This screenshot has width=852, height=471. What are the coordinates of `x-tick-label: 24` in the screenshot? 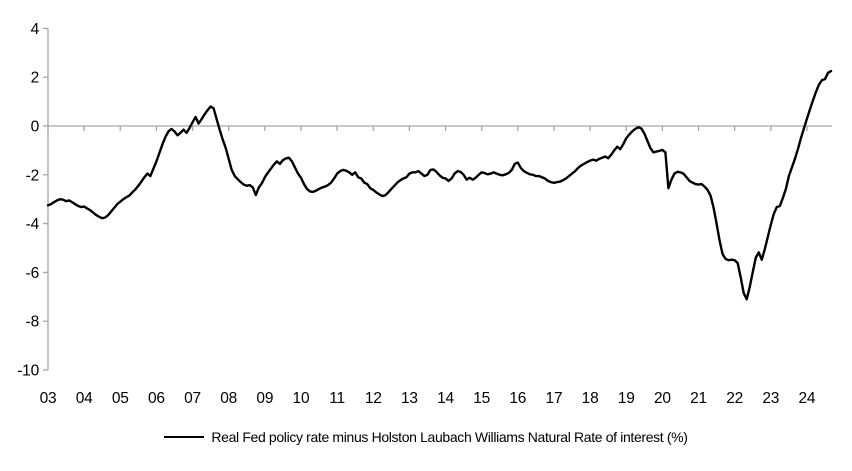 It's located at (807, 398).